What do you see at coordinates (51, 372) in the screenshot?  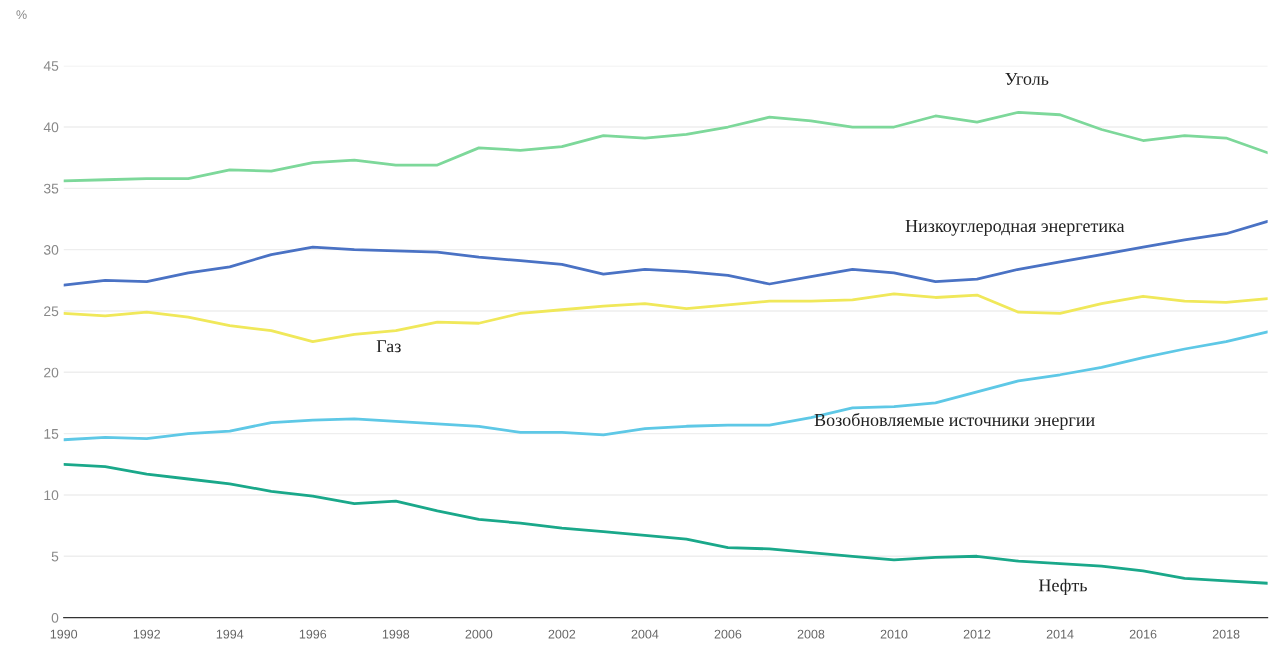 I see `y-tick-label: 20` at bounding box center [51, 372].